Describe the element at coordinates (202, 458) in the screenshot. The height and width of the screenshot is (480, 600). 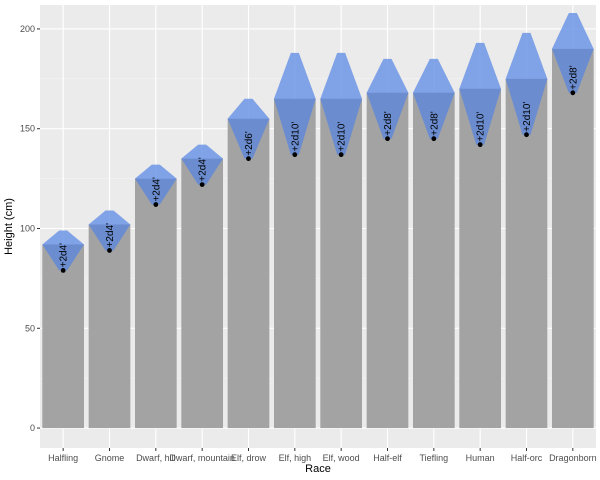
I see `x-tick-label: Dwarf, mountain` at that location.